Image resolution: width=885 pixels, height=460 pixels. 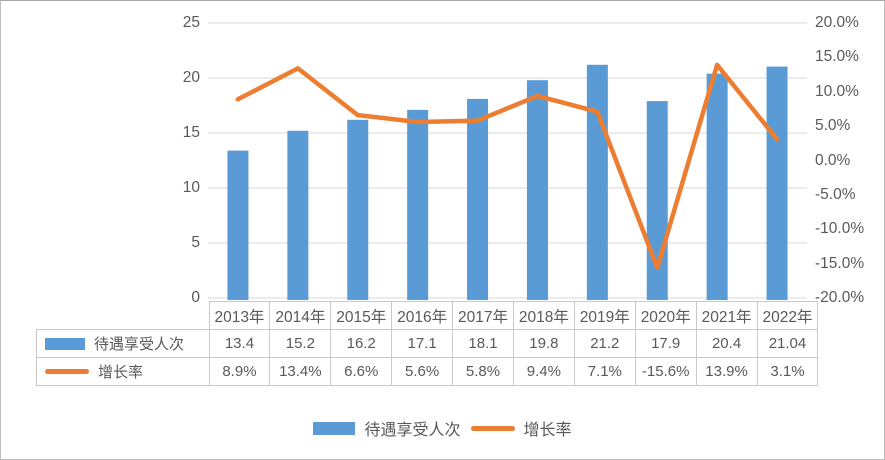 What do you see at coordinates (361, 343) in the screenshot?
I see `table-value-cell: 16.2` at bounding box center [361, 343].